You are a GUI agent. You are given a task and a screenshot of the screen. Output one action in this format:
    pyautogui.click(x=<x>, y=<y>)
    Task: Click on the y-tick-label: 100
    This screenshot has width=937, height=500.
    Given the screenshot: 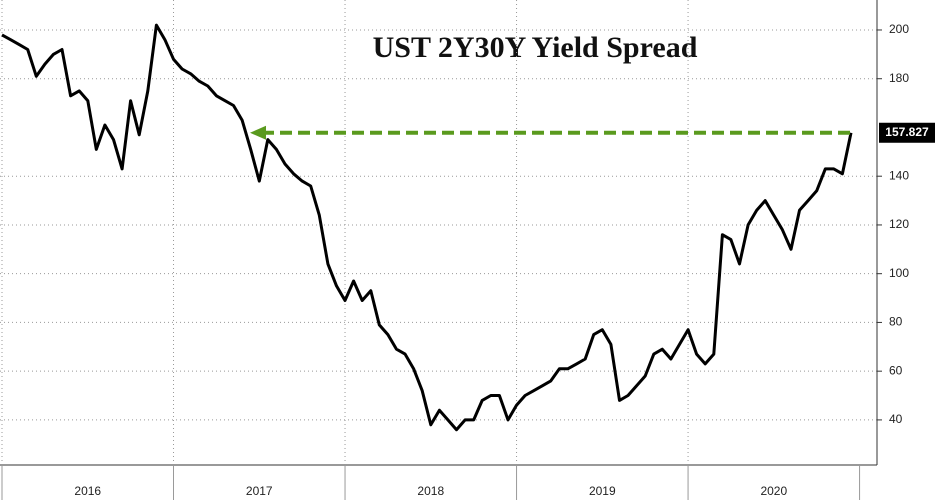 What is the action you would take?
    pyautogui.click(x=899, y=273)
    